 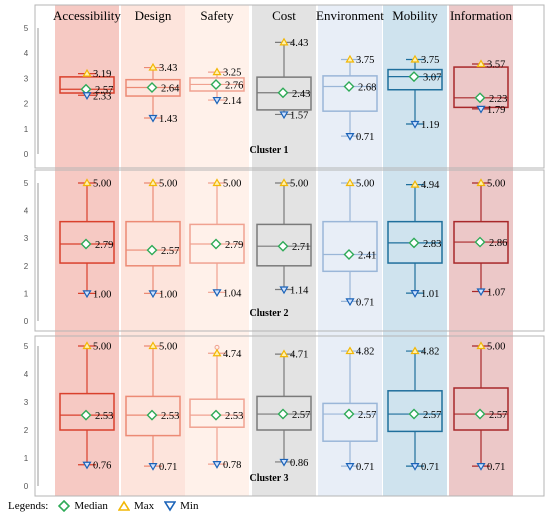 I want to click on category-label: Information, so click(x=481, y=15).